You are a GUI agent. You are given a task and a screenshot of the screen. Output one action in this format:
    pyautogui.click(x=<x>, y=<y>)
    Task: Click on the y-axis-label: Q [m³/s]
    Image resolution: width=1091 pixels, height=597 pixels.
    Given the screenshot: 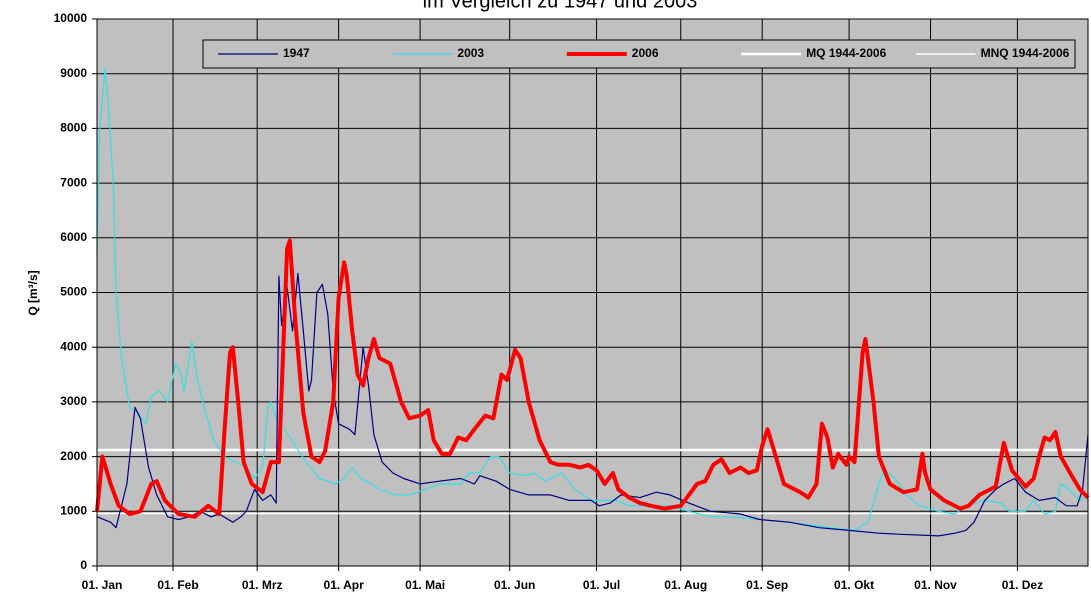 What is the action you would take?
    pyautogui.click(x=33, y=292)
    